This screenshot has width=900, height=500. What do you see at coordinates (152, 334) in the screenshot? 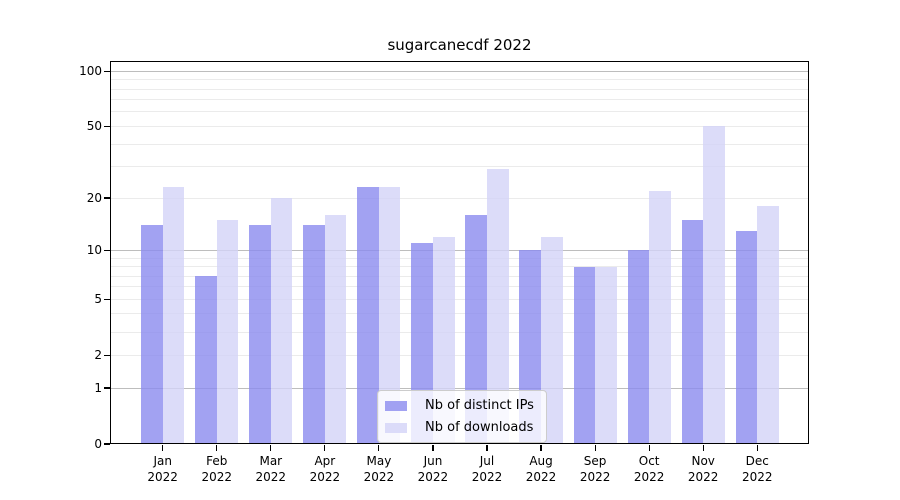
I see `bar-distinct-ips-jan` at bounding box center [152, 334].